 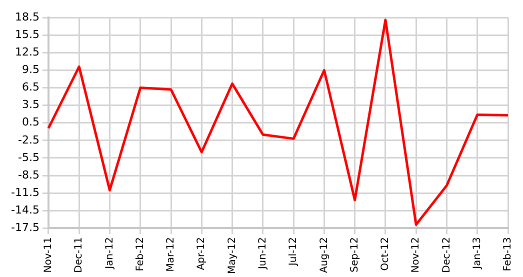 I want to click on x-tick-label: Jan-13, so click(x=477, y=253).